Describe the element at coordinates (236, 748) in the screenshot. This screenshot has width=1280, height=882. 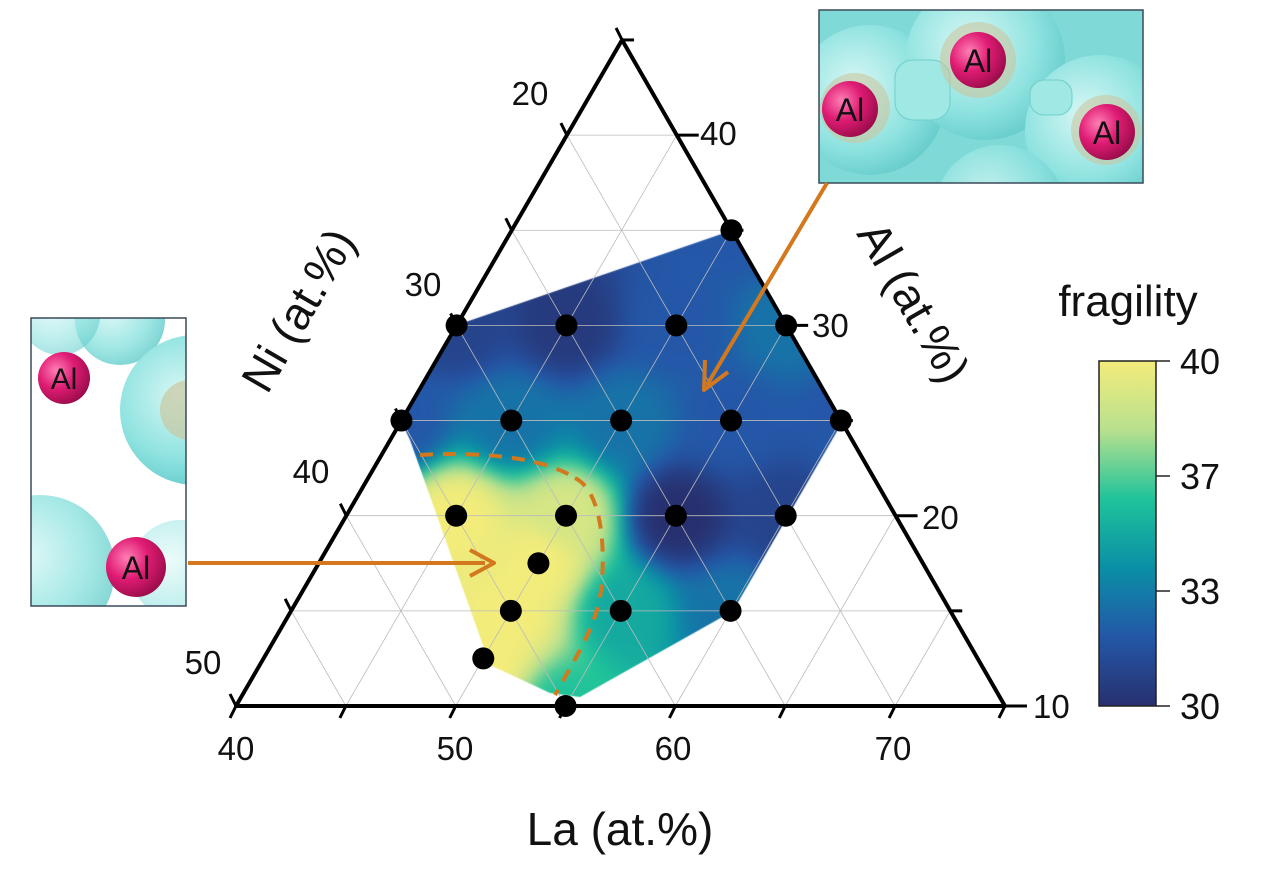
I see `la-tick-40: 40` at that location.